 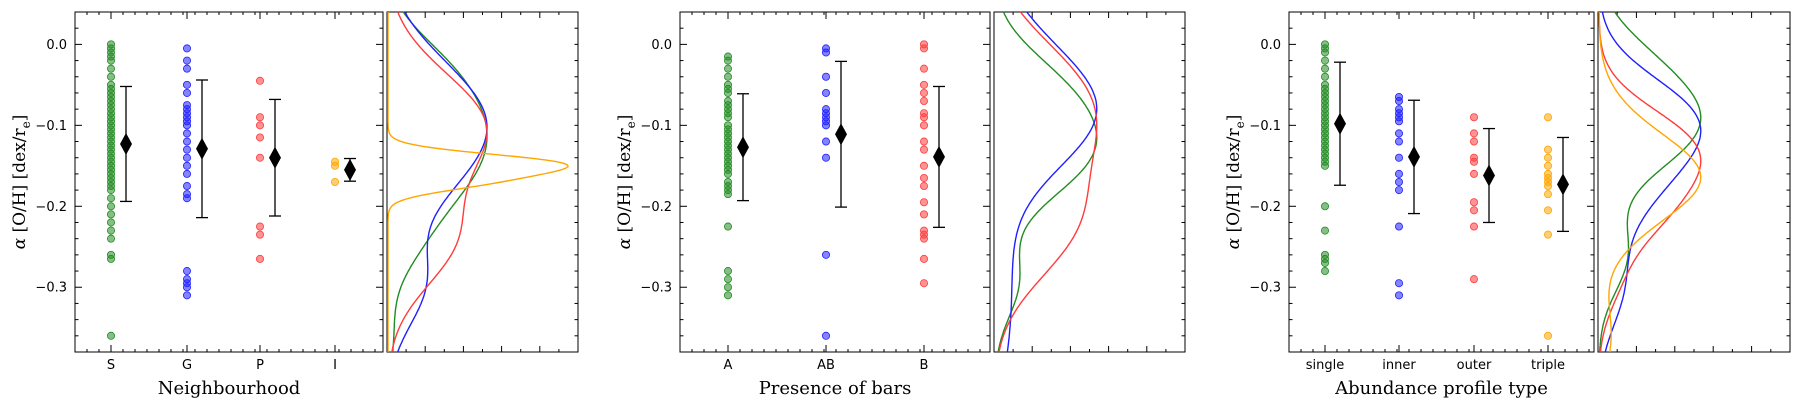 What do you see at coordinates (229, 388) in the screenshot?
I see `x-axis-label: Neighbourhood` at bounding box center [229, 388].